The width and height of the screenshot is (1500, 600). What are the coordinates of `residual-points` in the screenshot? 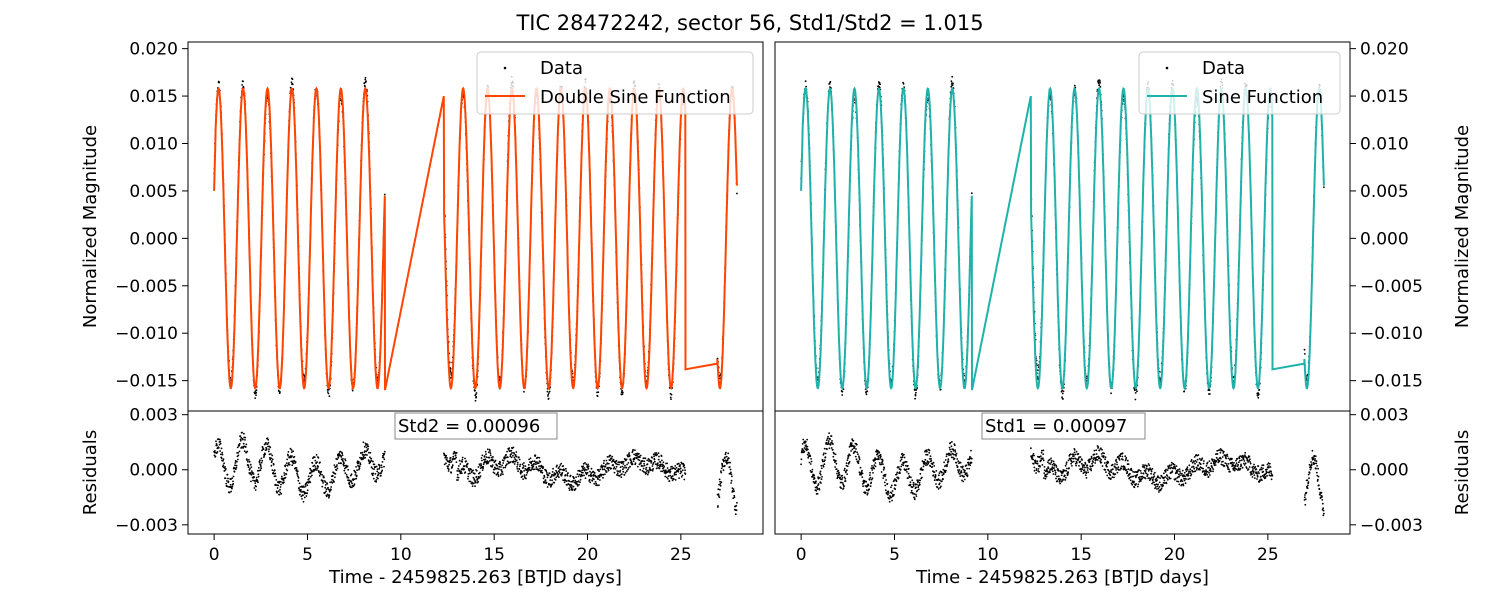 It's located at (475, 473).